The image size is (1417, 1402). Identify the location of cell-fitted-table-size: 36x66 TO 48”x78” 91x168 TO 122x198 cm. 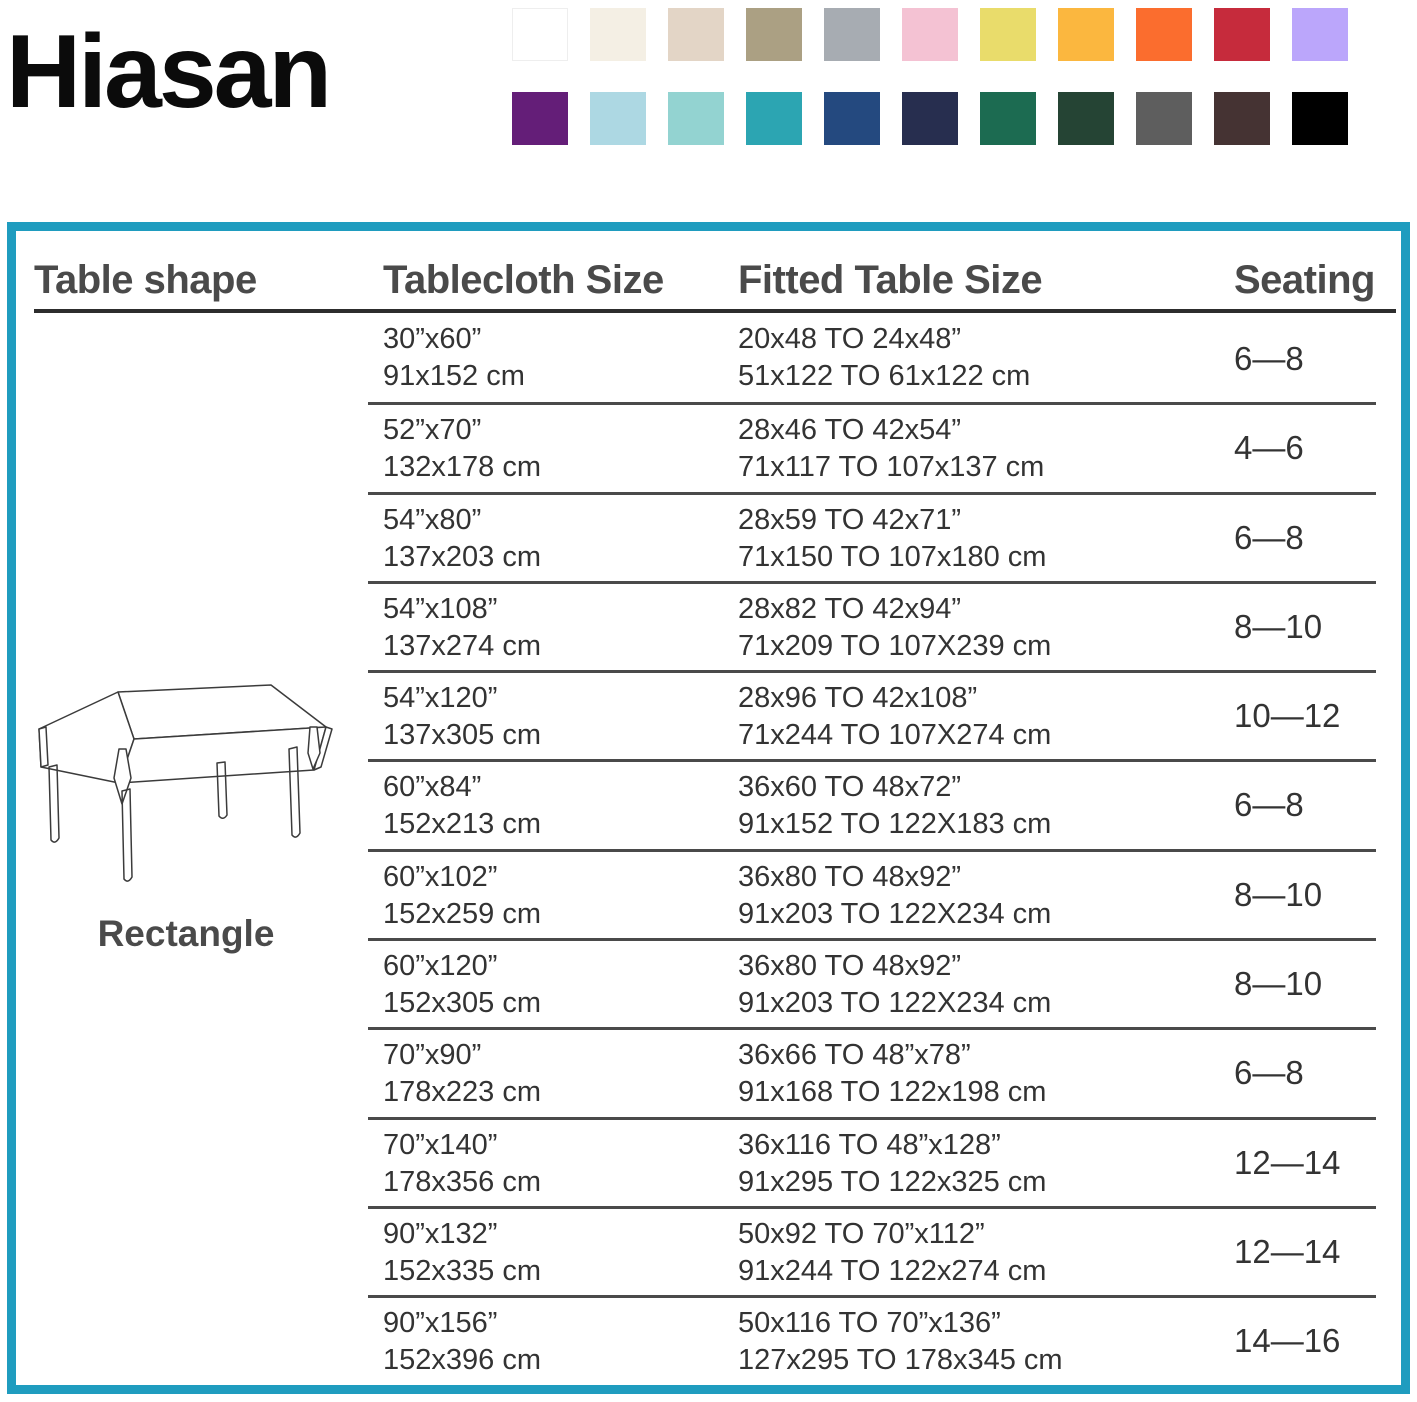
(892, 1074).